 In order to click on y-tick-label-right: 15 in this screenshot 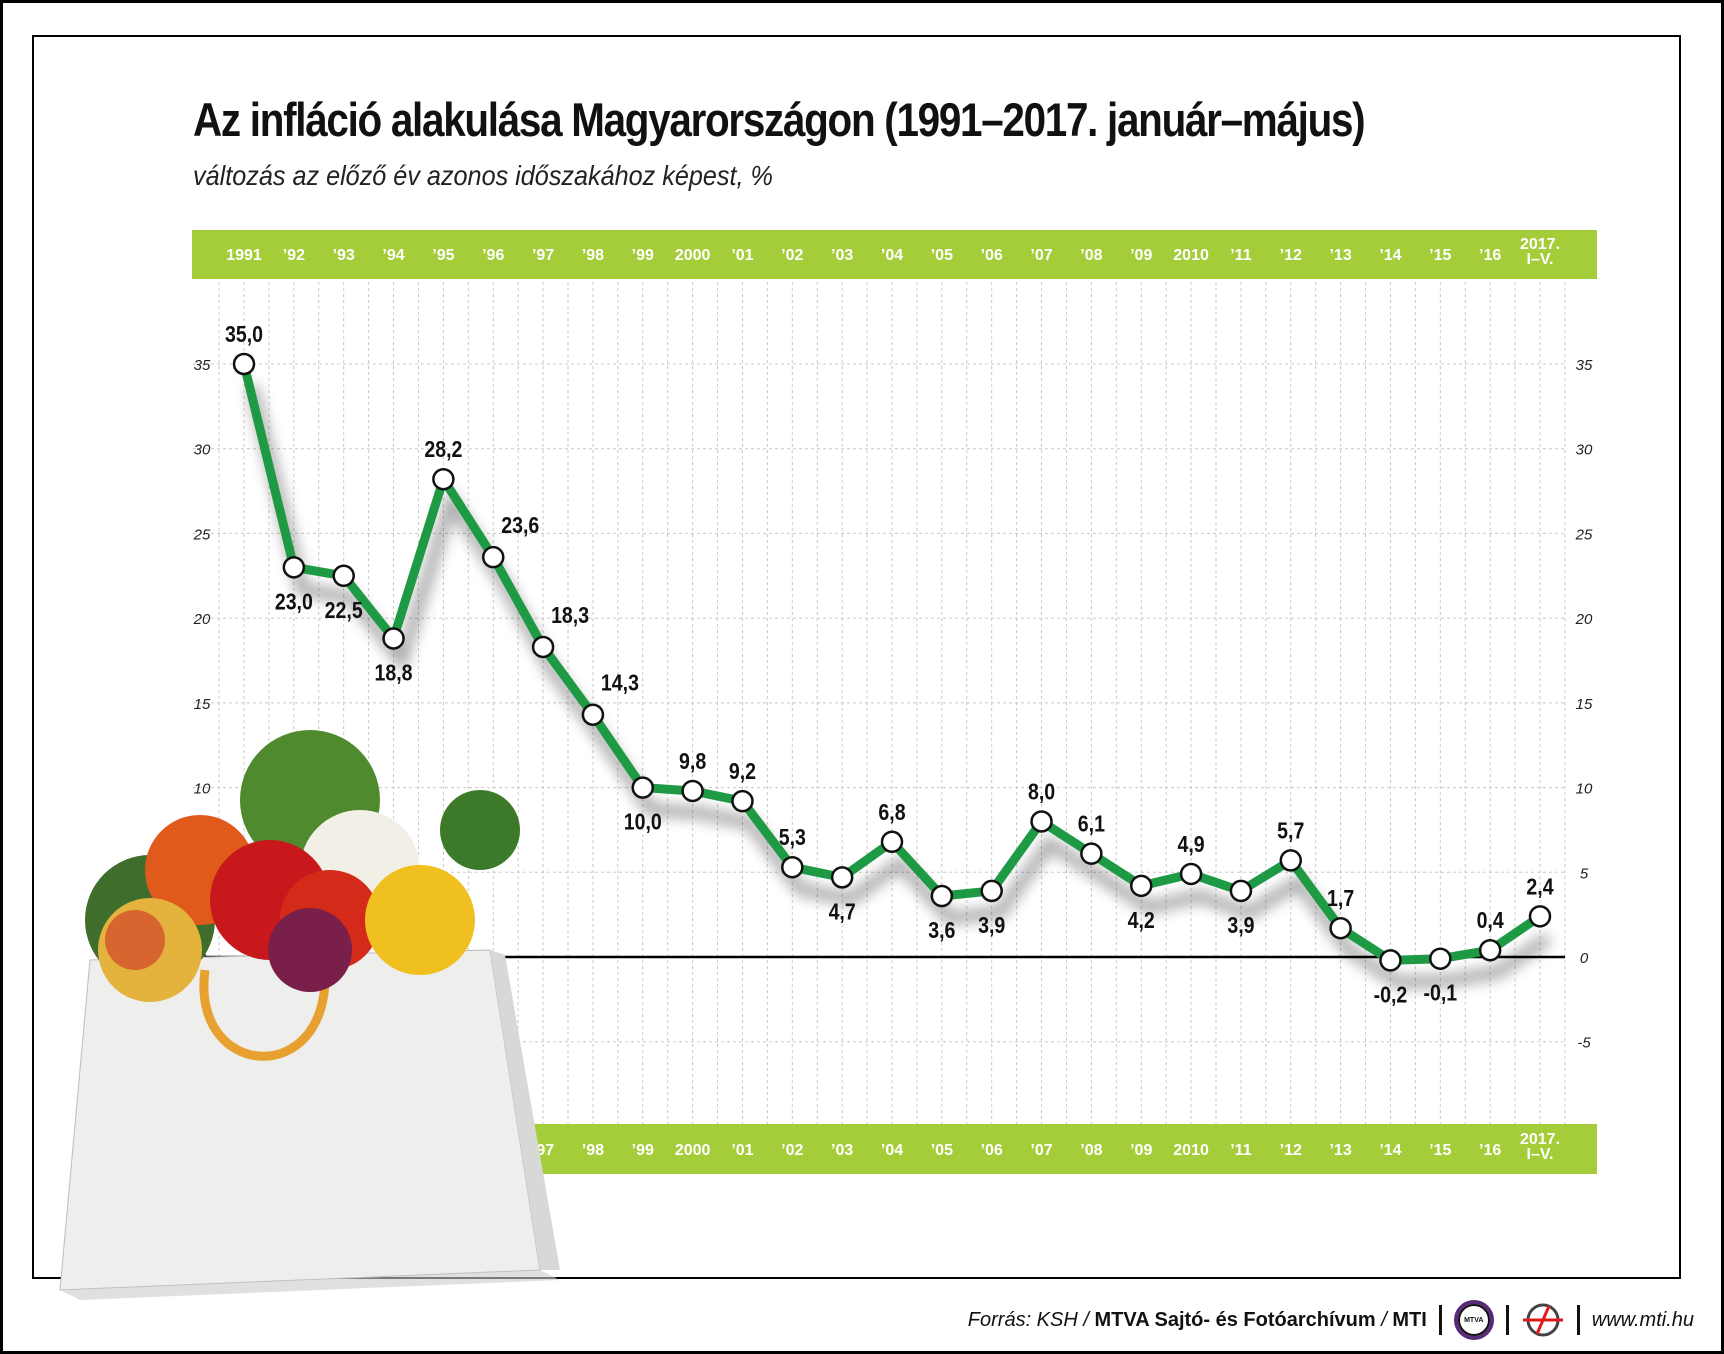, I will do `click(1584, 704)`.